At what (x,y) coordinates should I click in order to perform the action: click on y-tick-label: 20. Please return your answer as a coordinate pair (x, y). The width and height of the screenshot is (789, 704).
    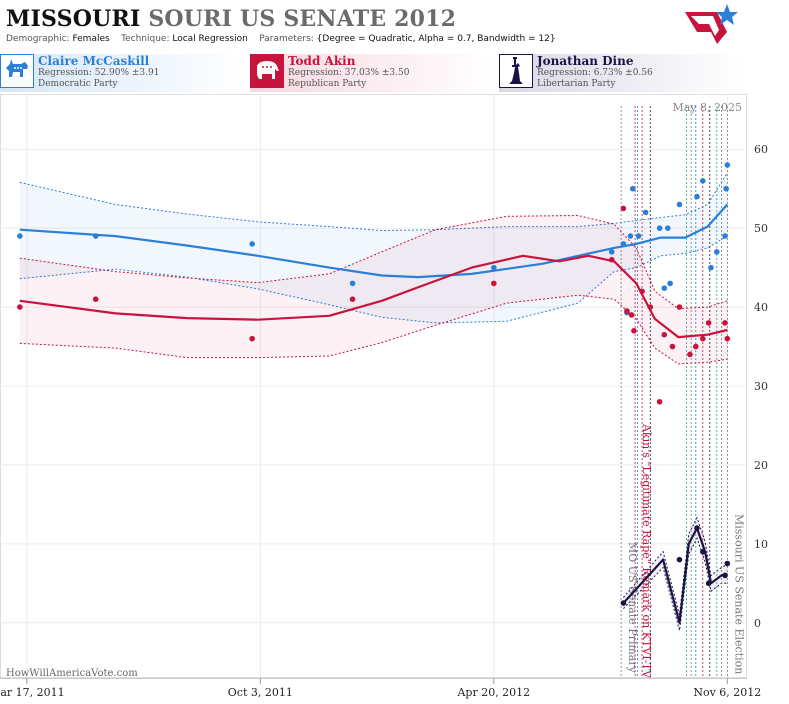
    Looking at the image, I should click on (761, 465).